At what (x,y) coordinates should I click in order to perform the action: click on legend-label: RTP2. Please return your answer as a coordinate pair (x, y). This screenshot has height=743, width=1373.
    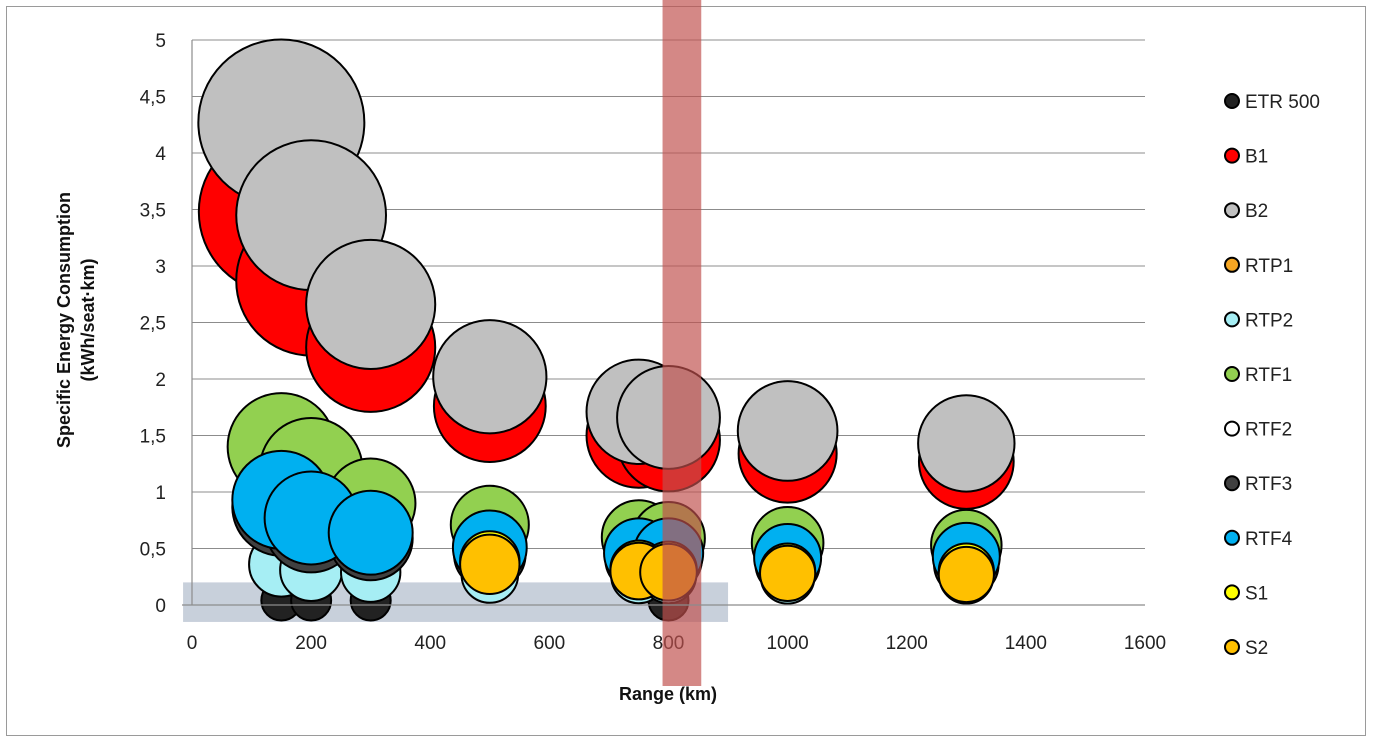
    Looking at the image, I should click on (1269, 320).